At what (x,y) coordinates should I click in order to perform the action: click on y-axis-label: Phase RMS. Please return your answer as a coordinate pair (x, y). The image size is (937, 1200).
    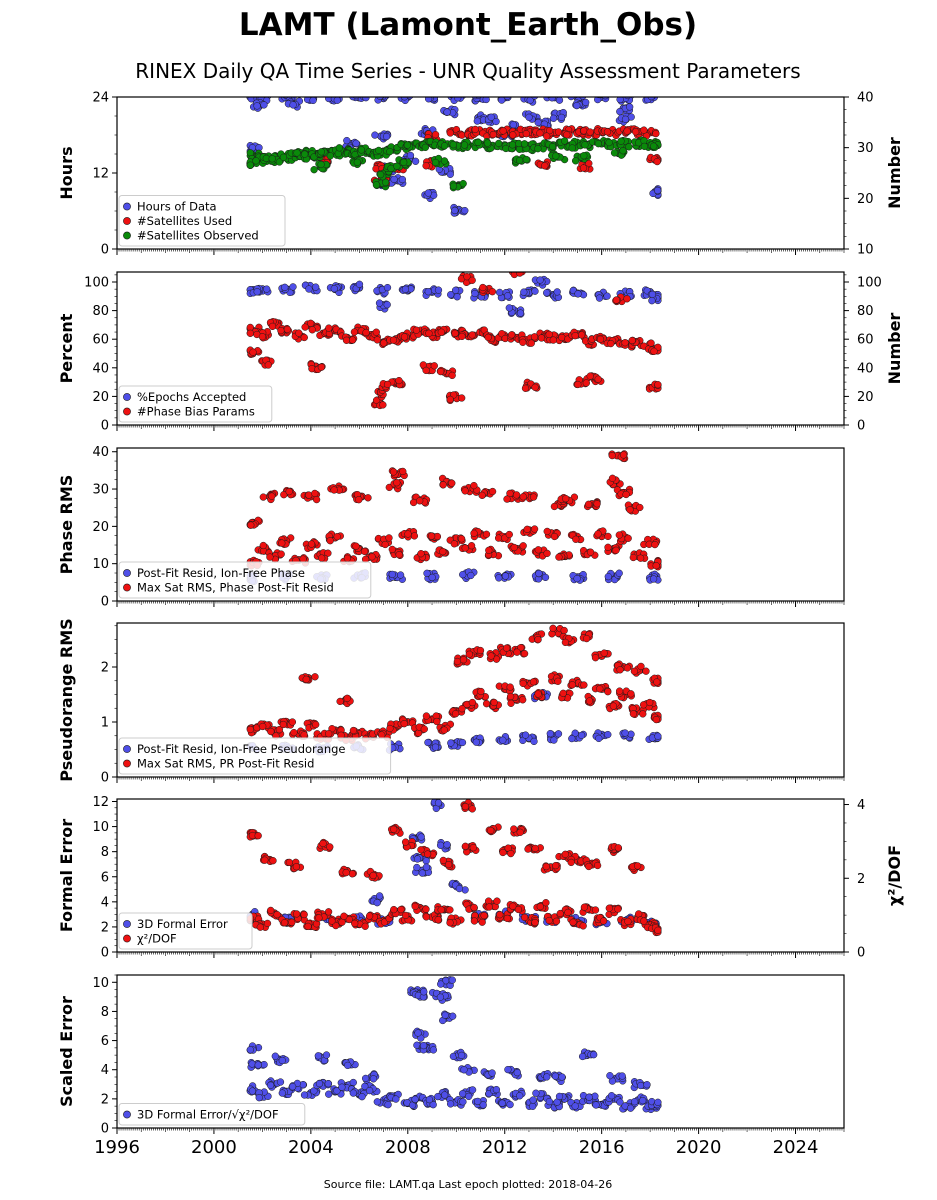
    Looking at the image, I should click on (66, 525).